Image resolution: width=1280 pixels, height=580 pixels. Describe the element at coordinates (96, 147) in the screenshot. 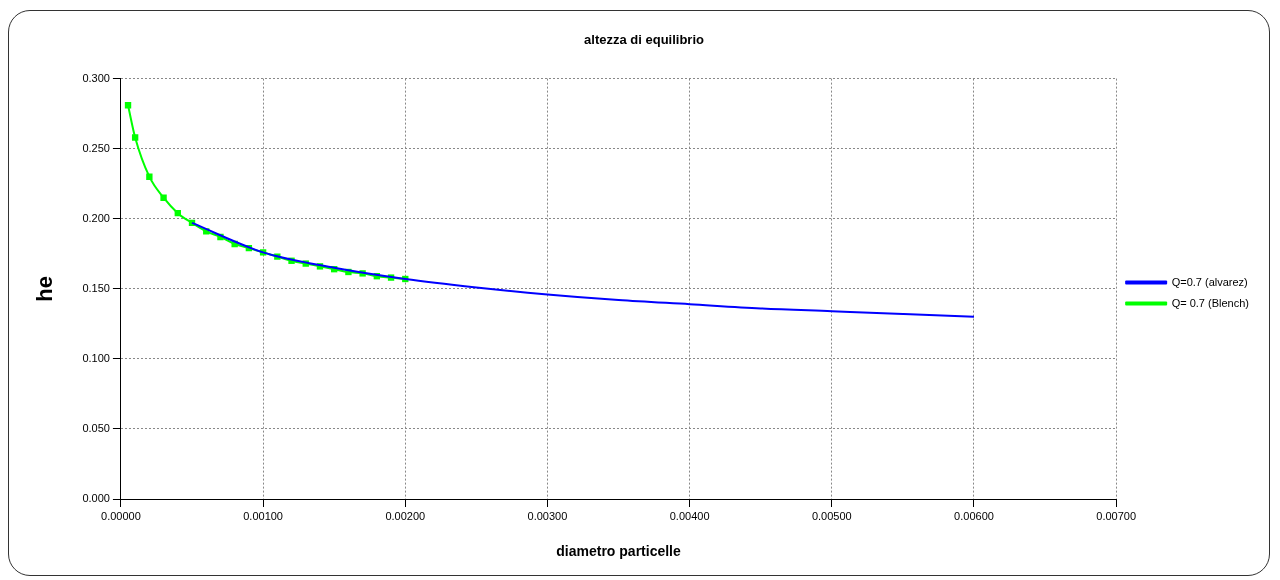

I see `y-tick-label: 0.250` at that location.